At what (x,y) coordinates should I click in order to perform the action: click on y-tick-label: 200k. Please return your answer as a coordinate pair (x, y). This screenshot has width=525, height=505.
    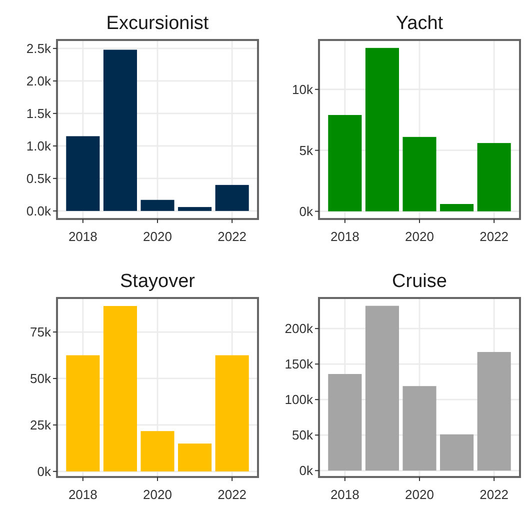
    Looking at the image, I should click on (299, 328).